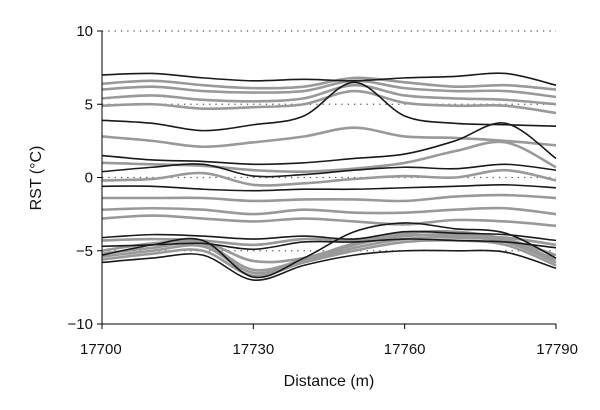 This screenshot has width=600, height=410. What do you see at coordinates (101, 349) in the screenshot?
I see `x-tick-label: 17700` at bounding box center [101, 349].